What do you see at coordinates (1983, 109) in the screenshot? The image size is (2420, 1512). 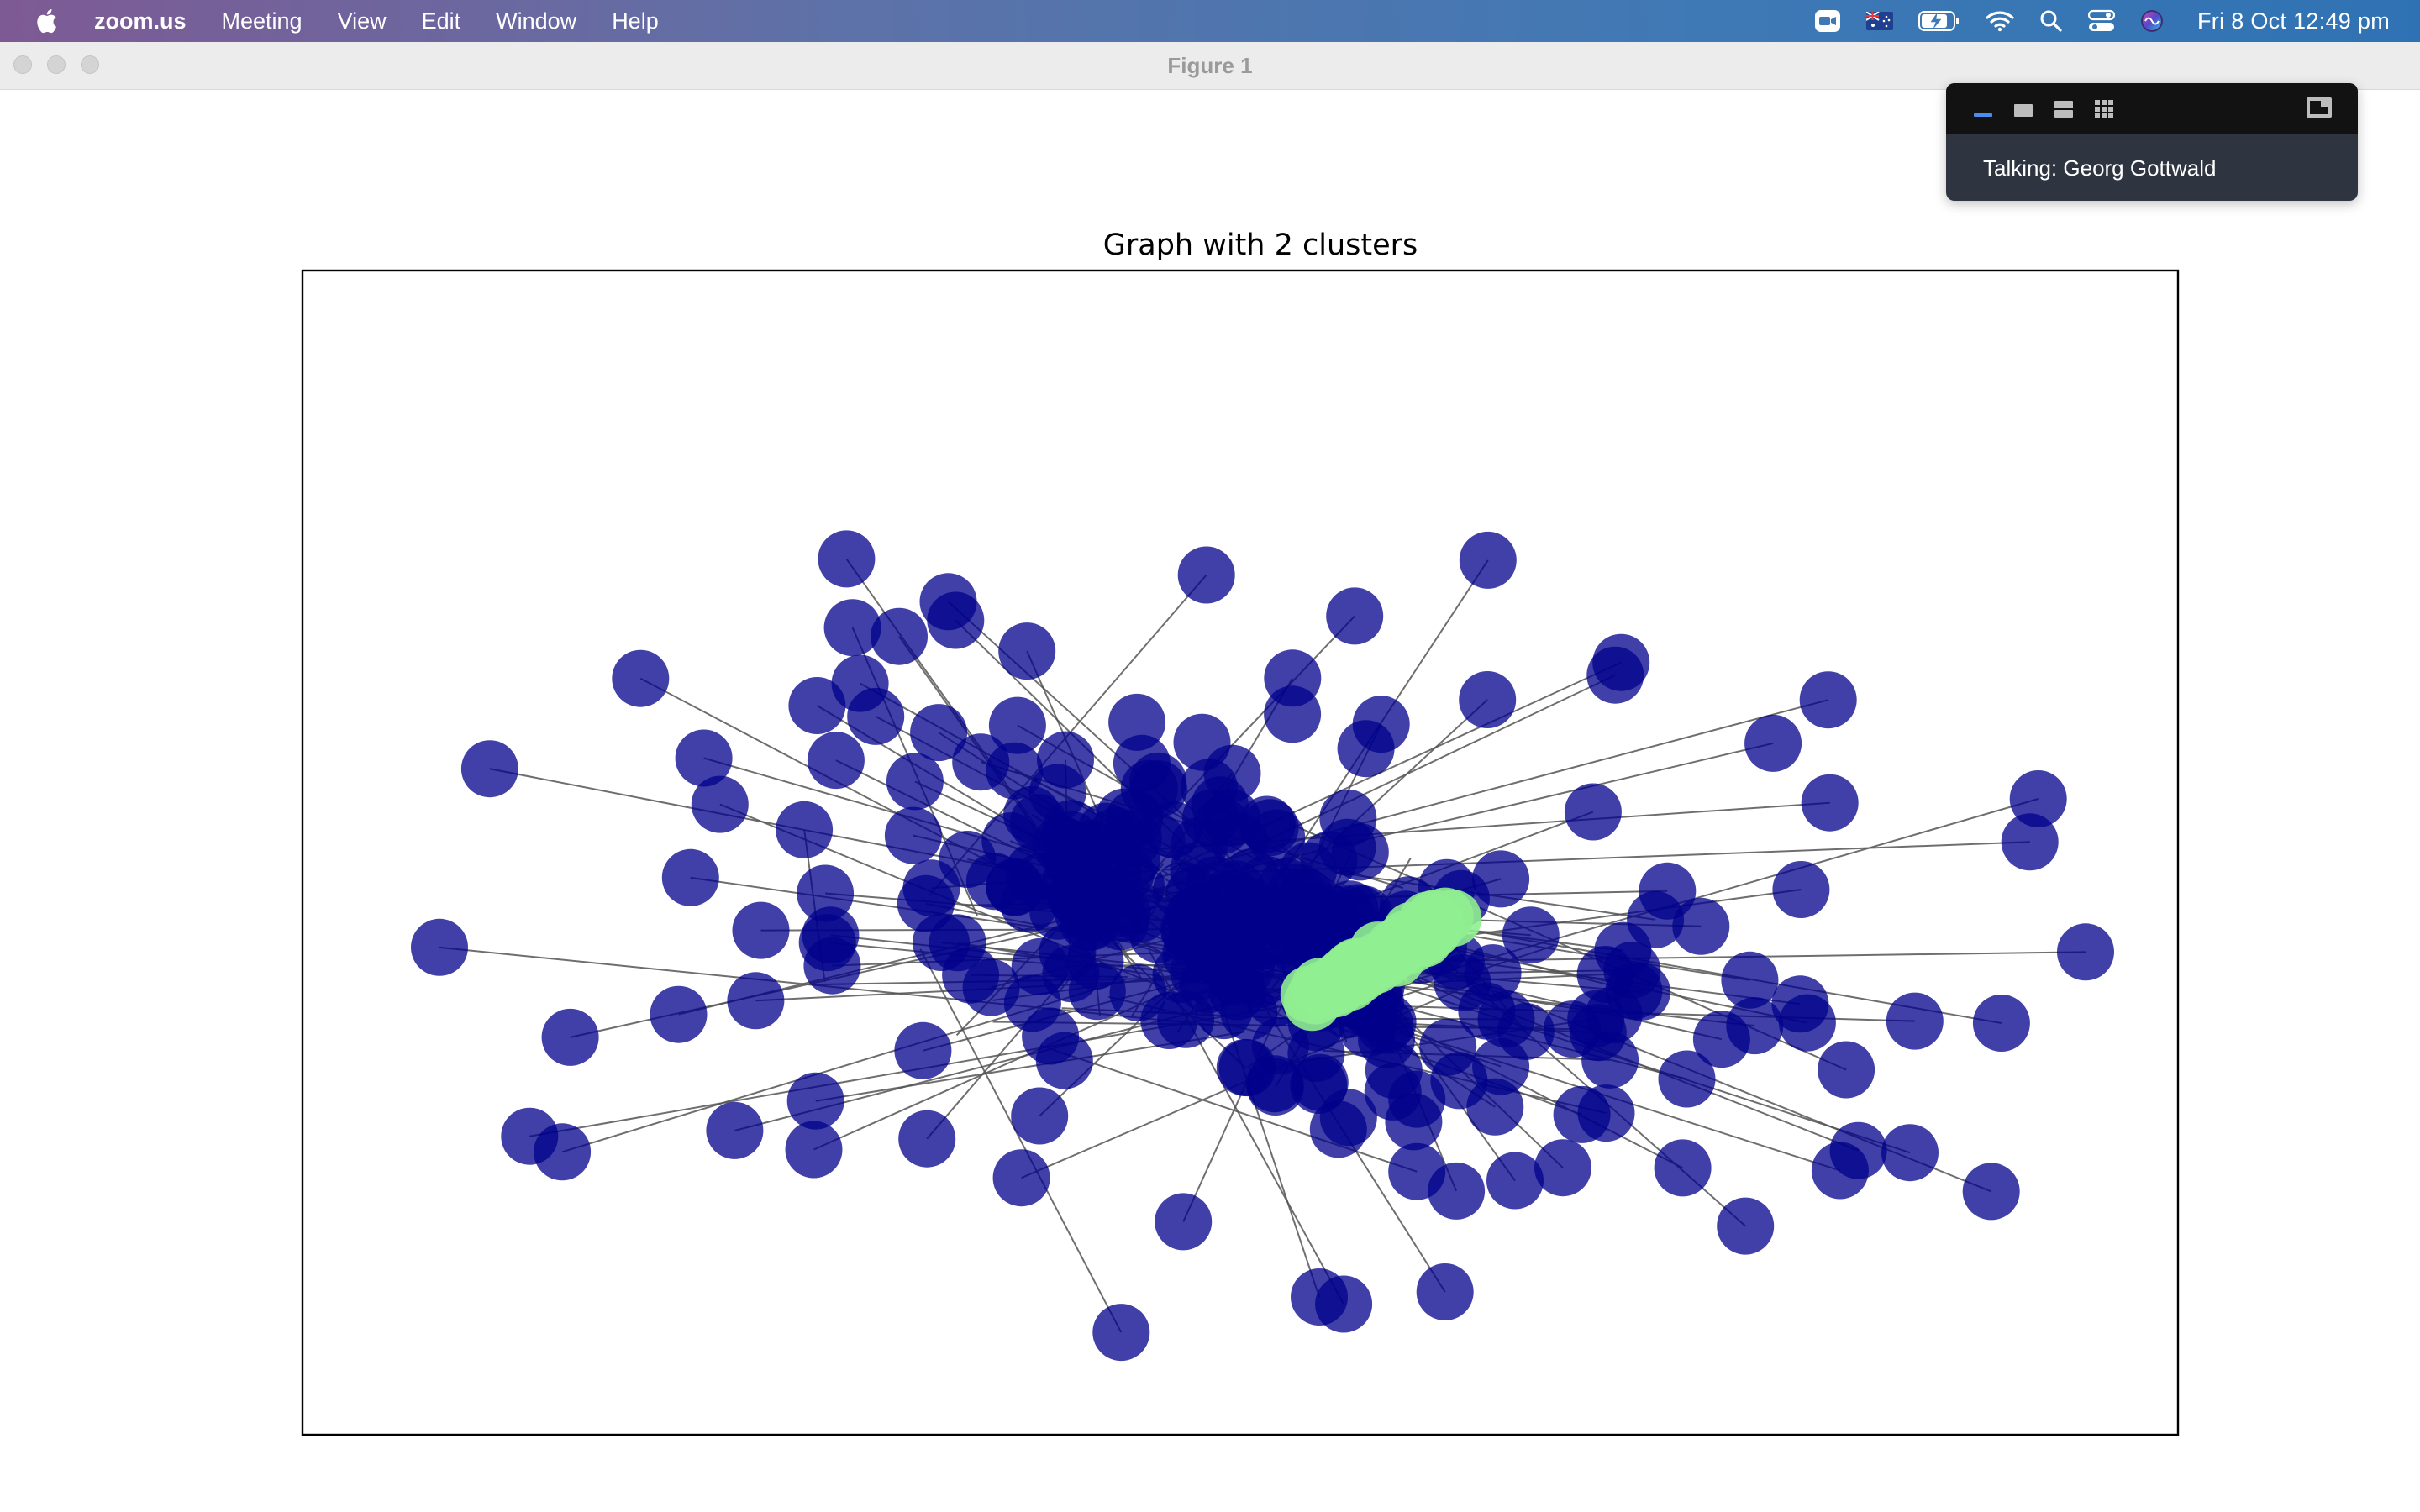 I see `minimize-view-icon` at bounding box center [1983, 109].